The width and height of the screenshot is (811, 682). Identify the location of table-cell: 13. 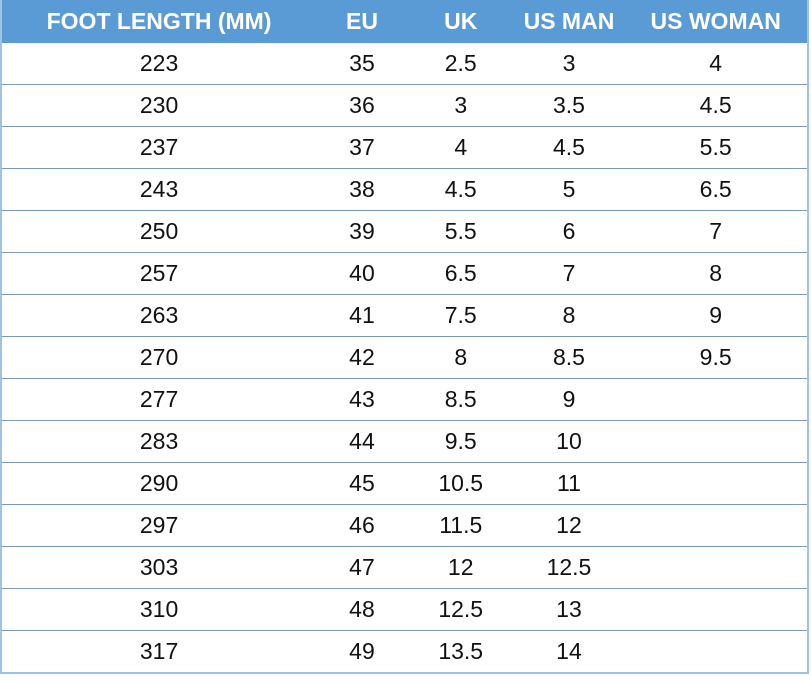
(569, 609).